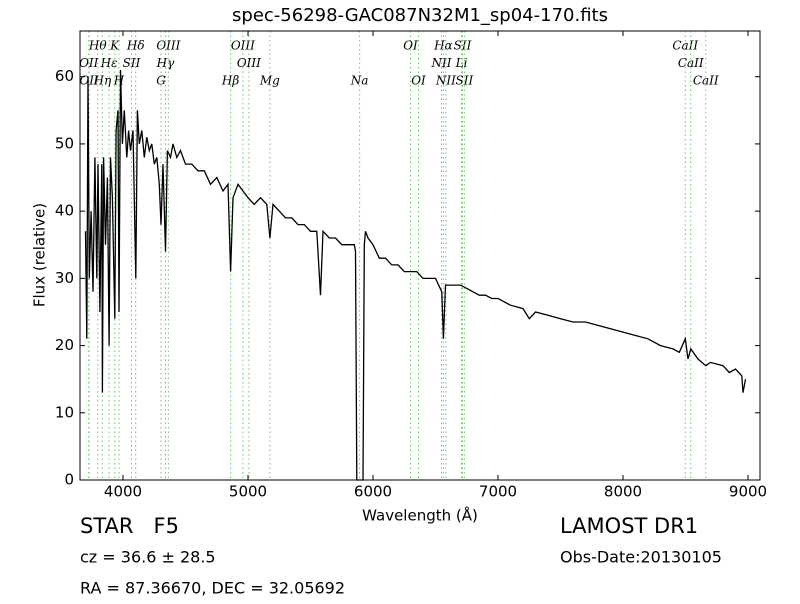 The width and height of the screenshot is (800, 604). What do you see at coordinates (748, 492) in the screenshot?
I see `x-tick-label: 9000` at bounding box center [748, 492].